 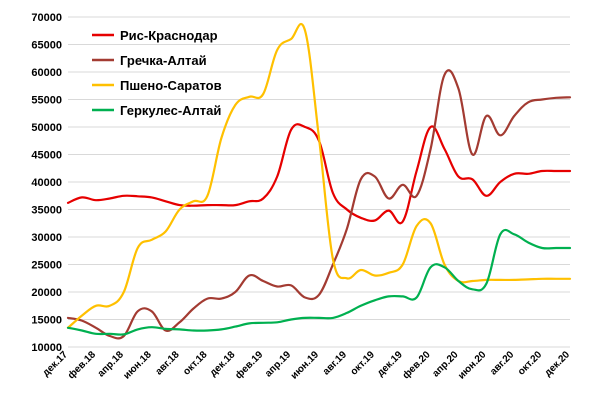 What do you see at coordinates (46, 18) in the screenshot?
I see `y-tick-label: 70000` at bounding box center [46, 18].